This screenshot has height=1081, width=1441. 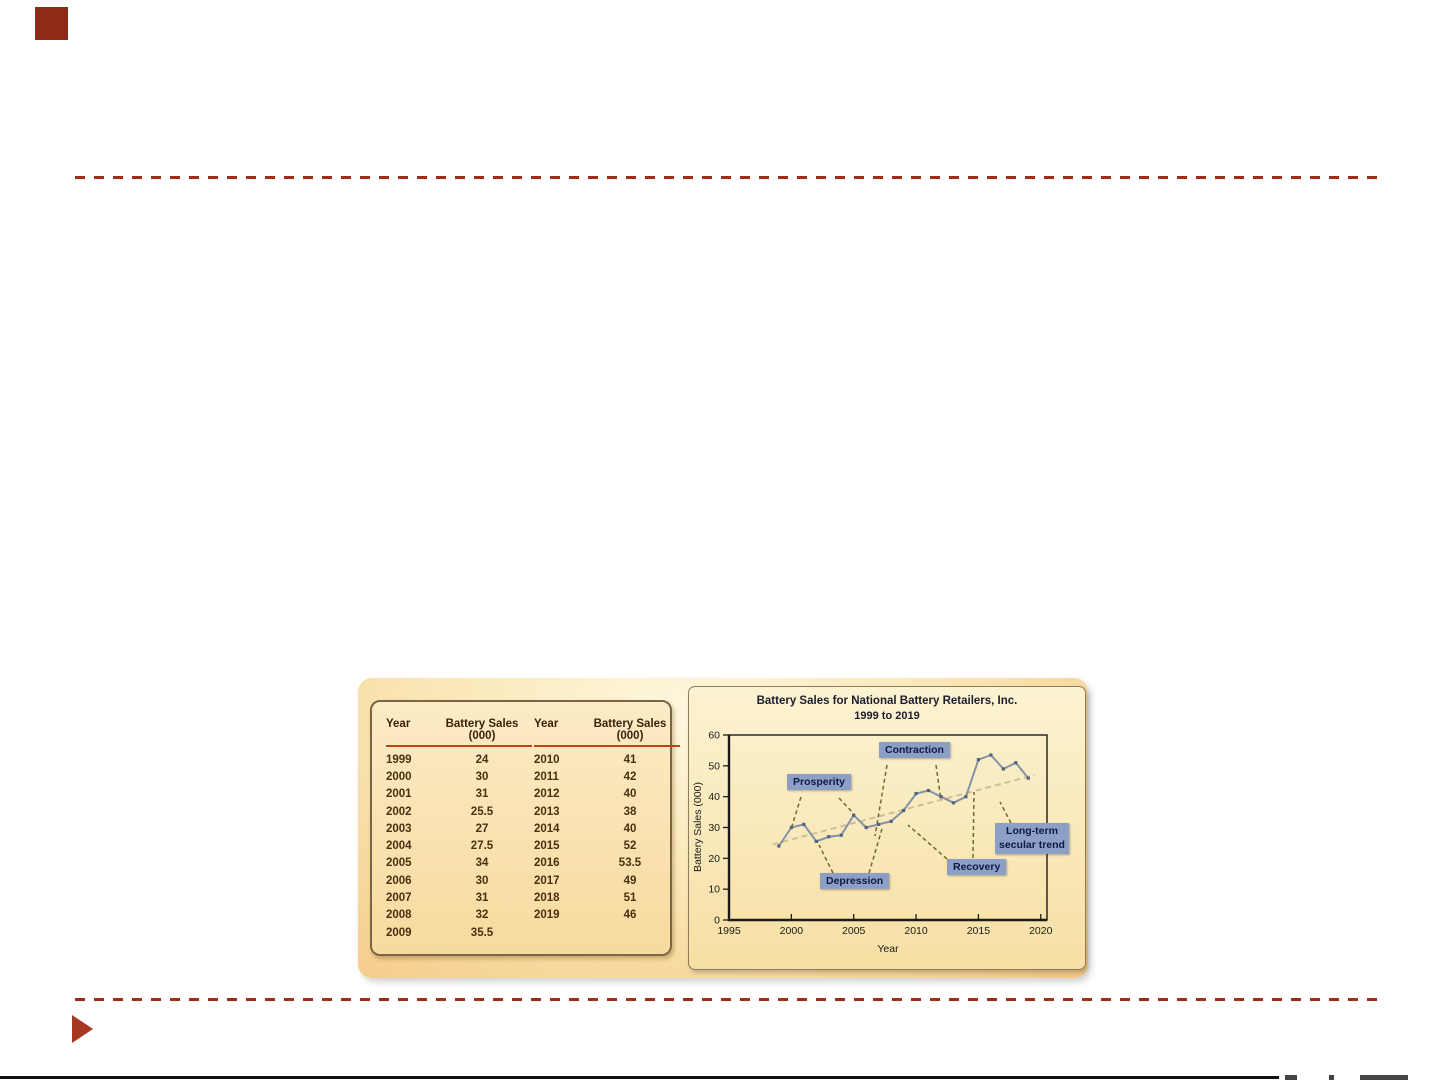 What do you see at coordinates (547, 811) in the screenshot?
I see `year-cell: 2013` at bounding box center [547, 811].